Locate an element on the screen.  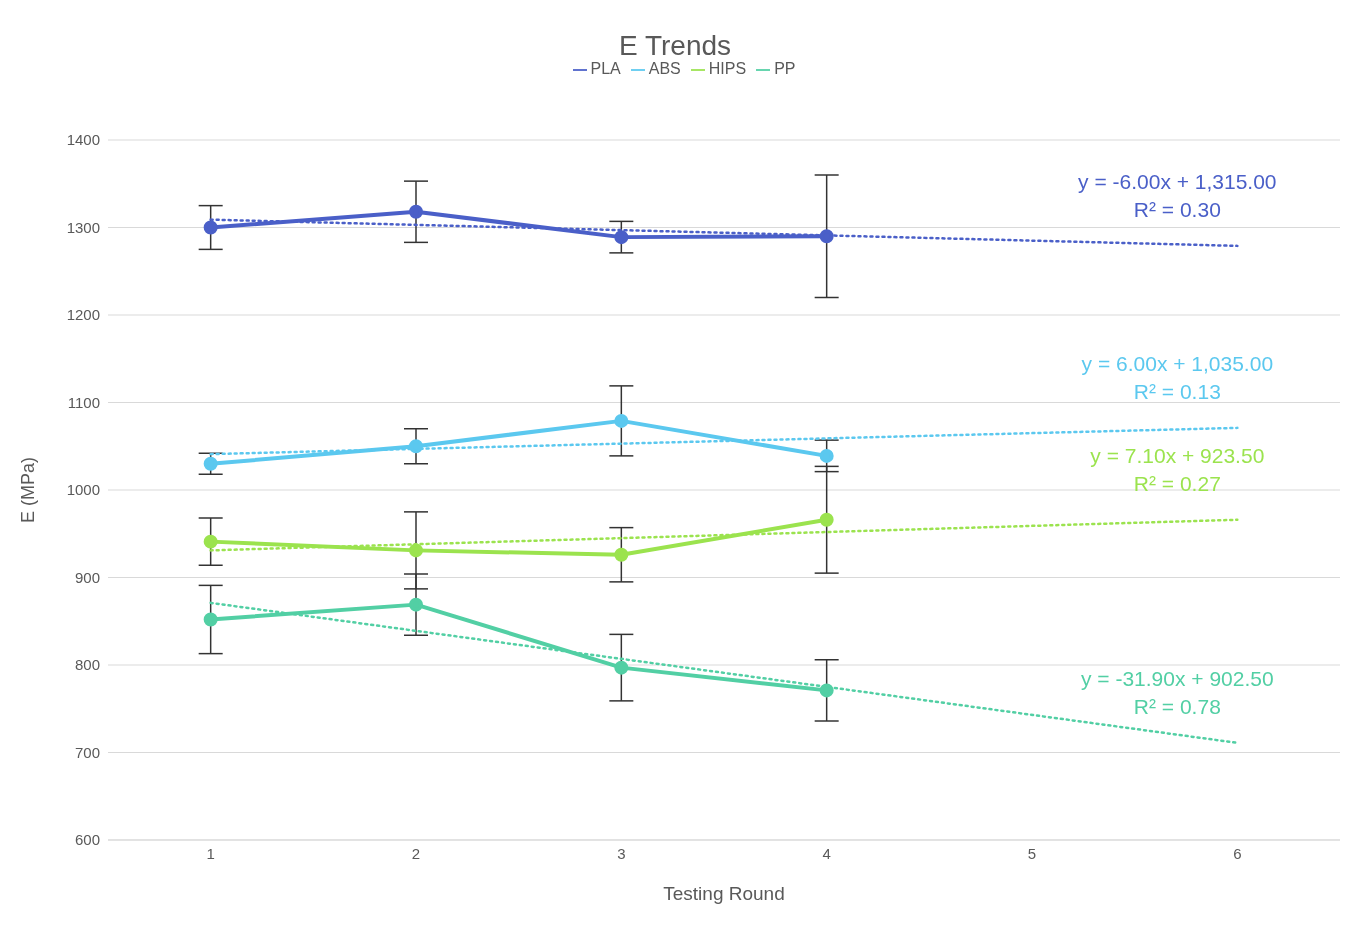
x-tick-label: 1 is located at coordinates (210, 853).